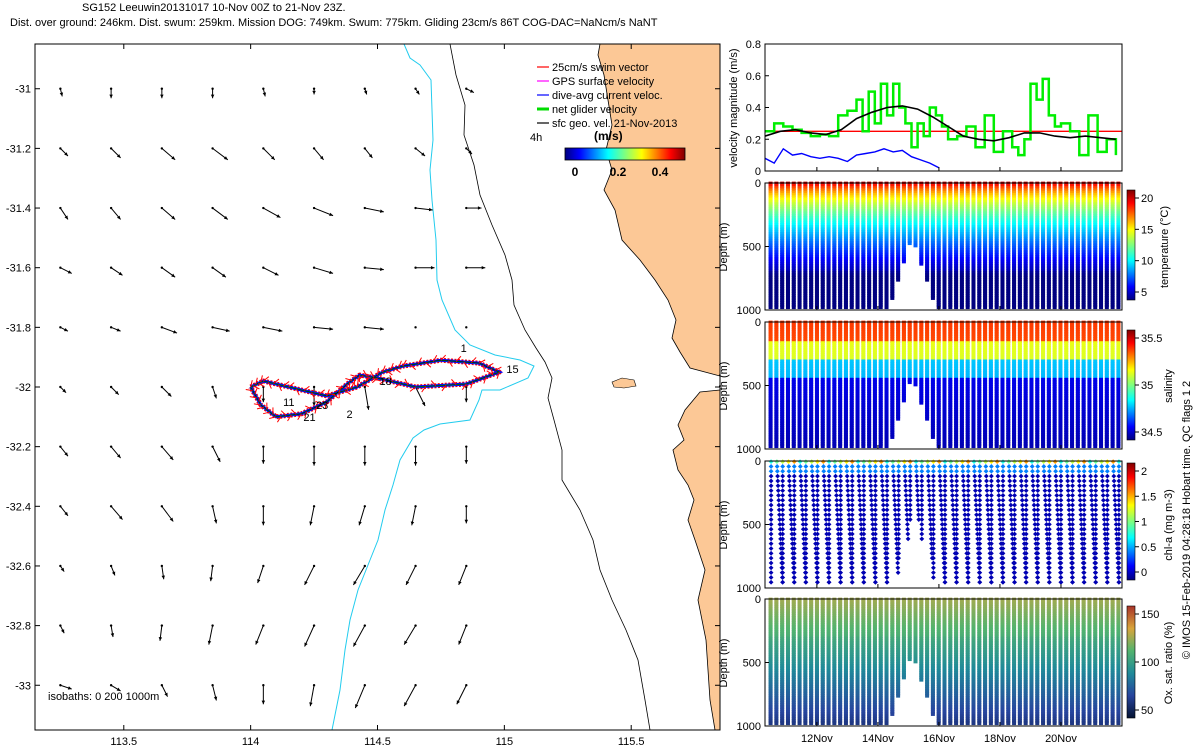 Image resolution: width=1200 pixels, height=750 pixels. Describe the element at coordinates (1147, 262) in the screenshot. I see `colorbar-tick-label: 10` at that location.